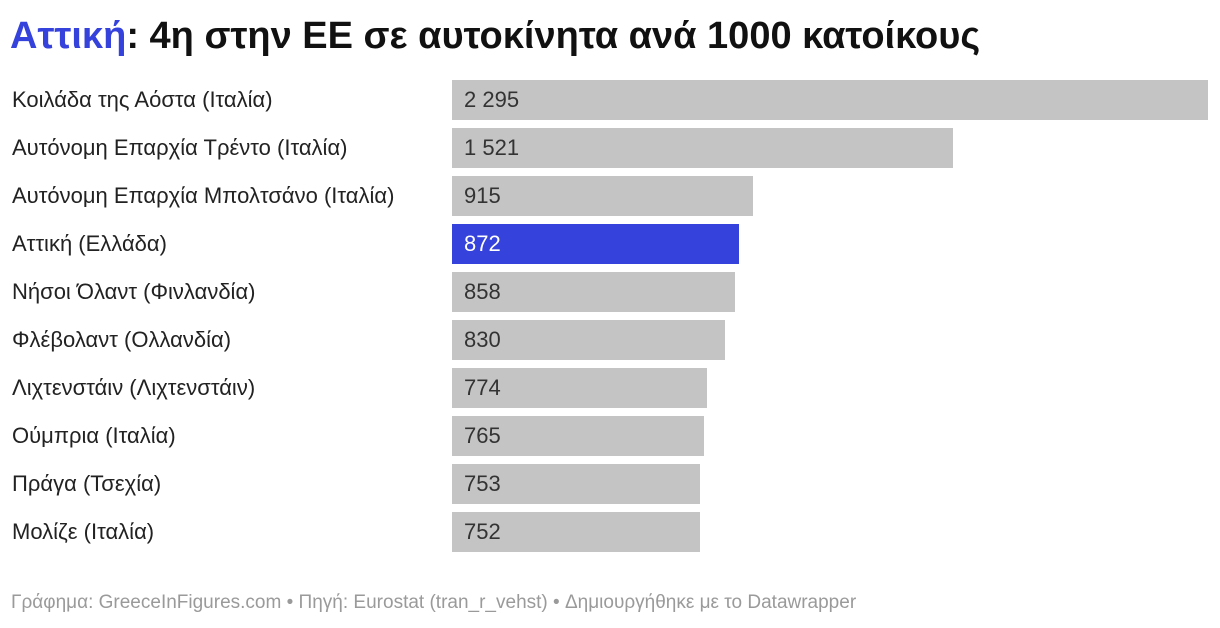  What do you see at coordinates (122, 339) in the screenshot?
I see `category-label: Φλέβολαντ (Ολλανδία)` at bounding box center [122, 339].